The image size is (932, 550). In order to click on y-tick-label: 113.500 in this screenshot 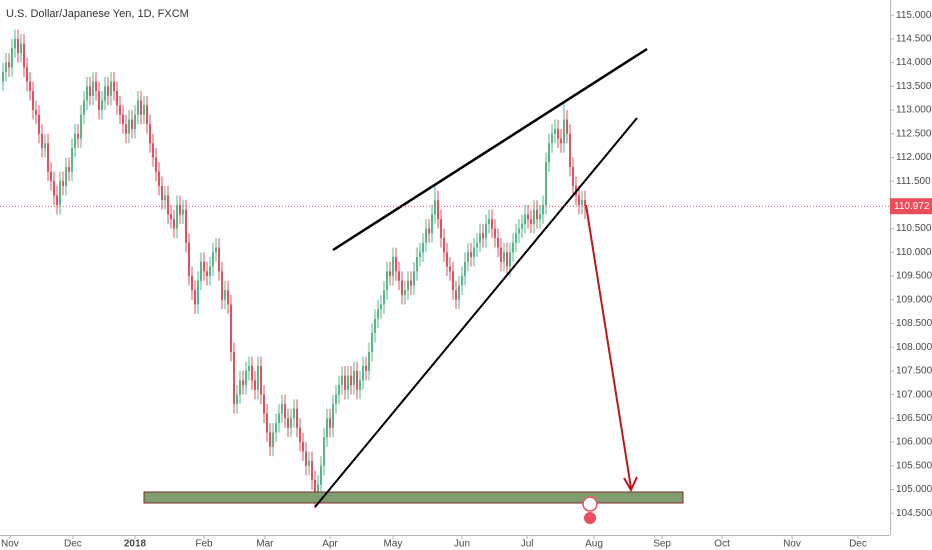, I will do `click(914, 86)`.